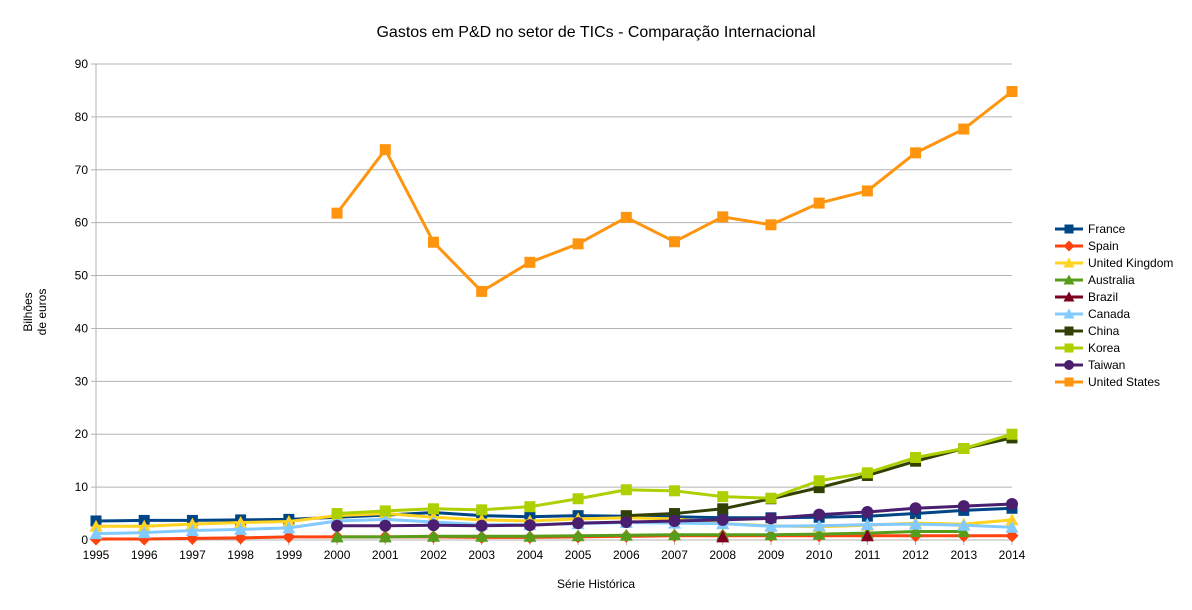 The width and height of the screenshot is (1192, 610). I want to click on legend-label-china: China, so click(1104, 331).